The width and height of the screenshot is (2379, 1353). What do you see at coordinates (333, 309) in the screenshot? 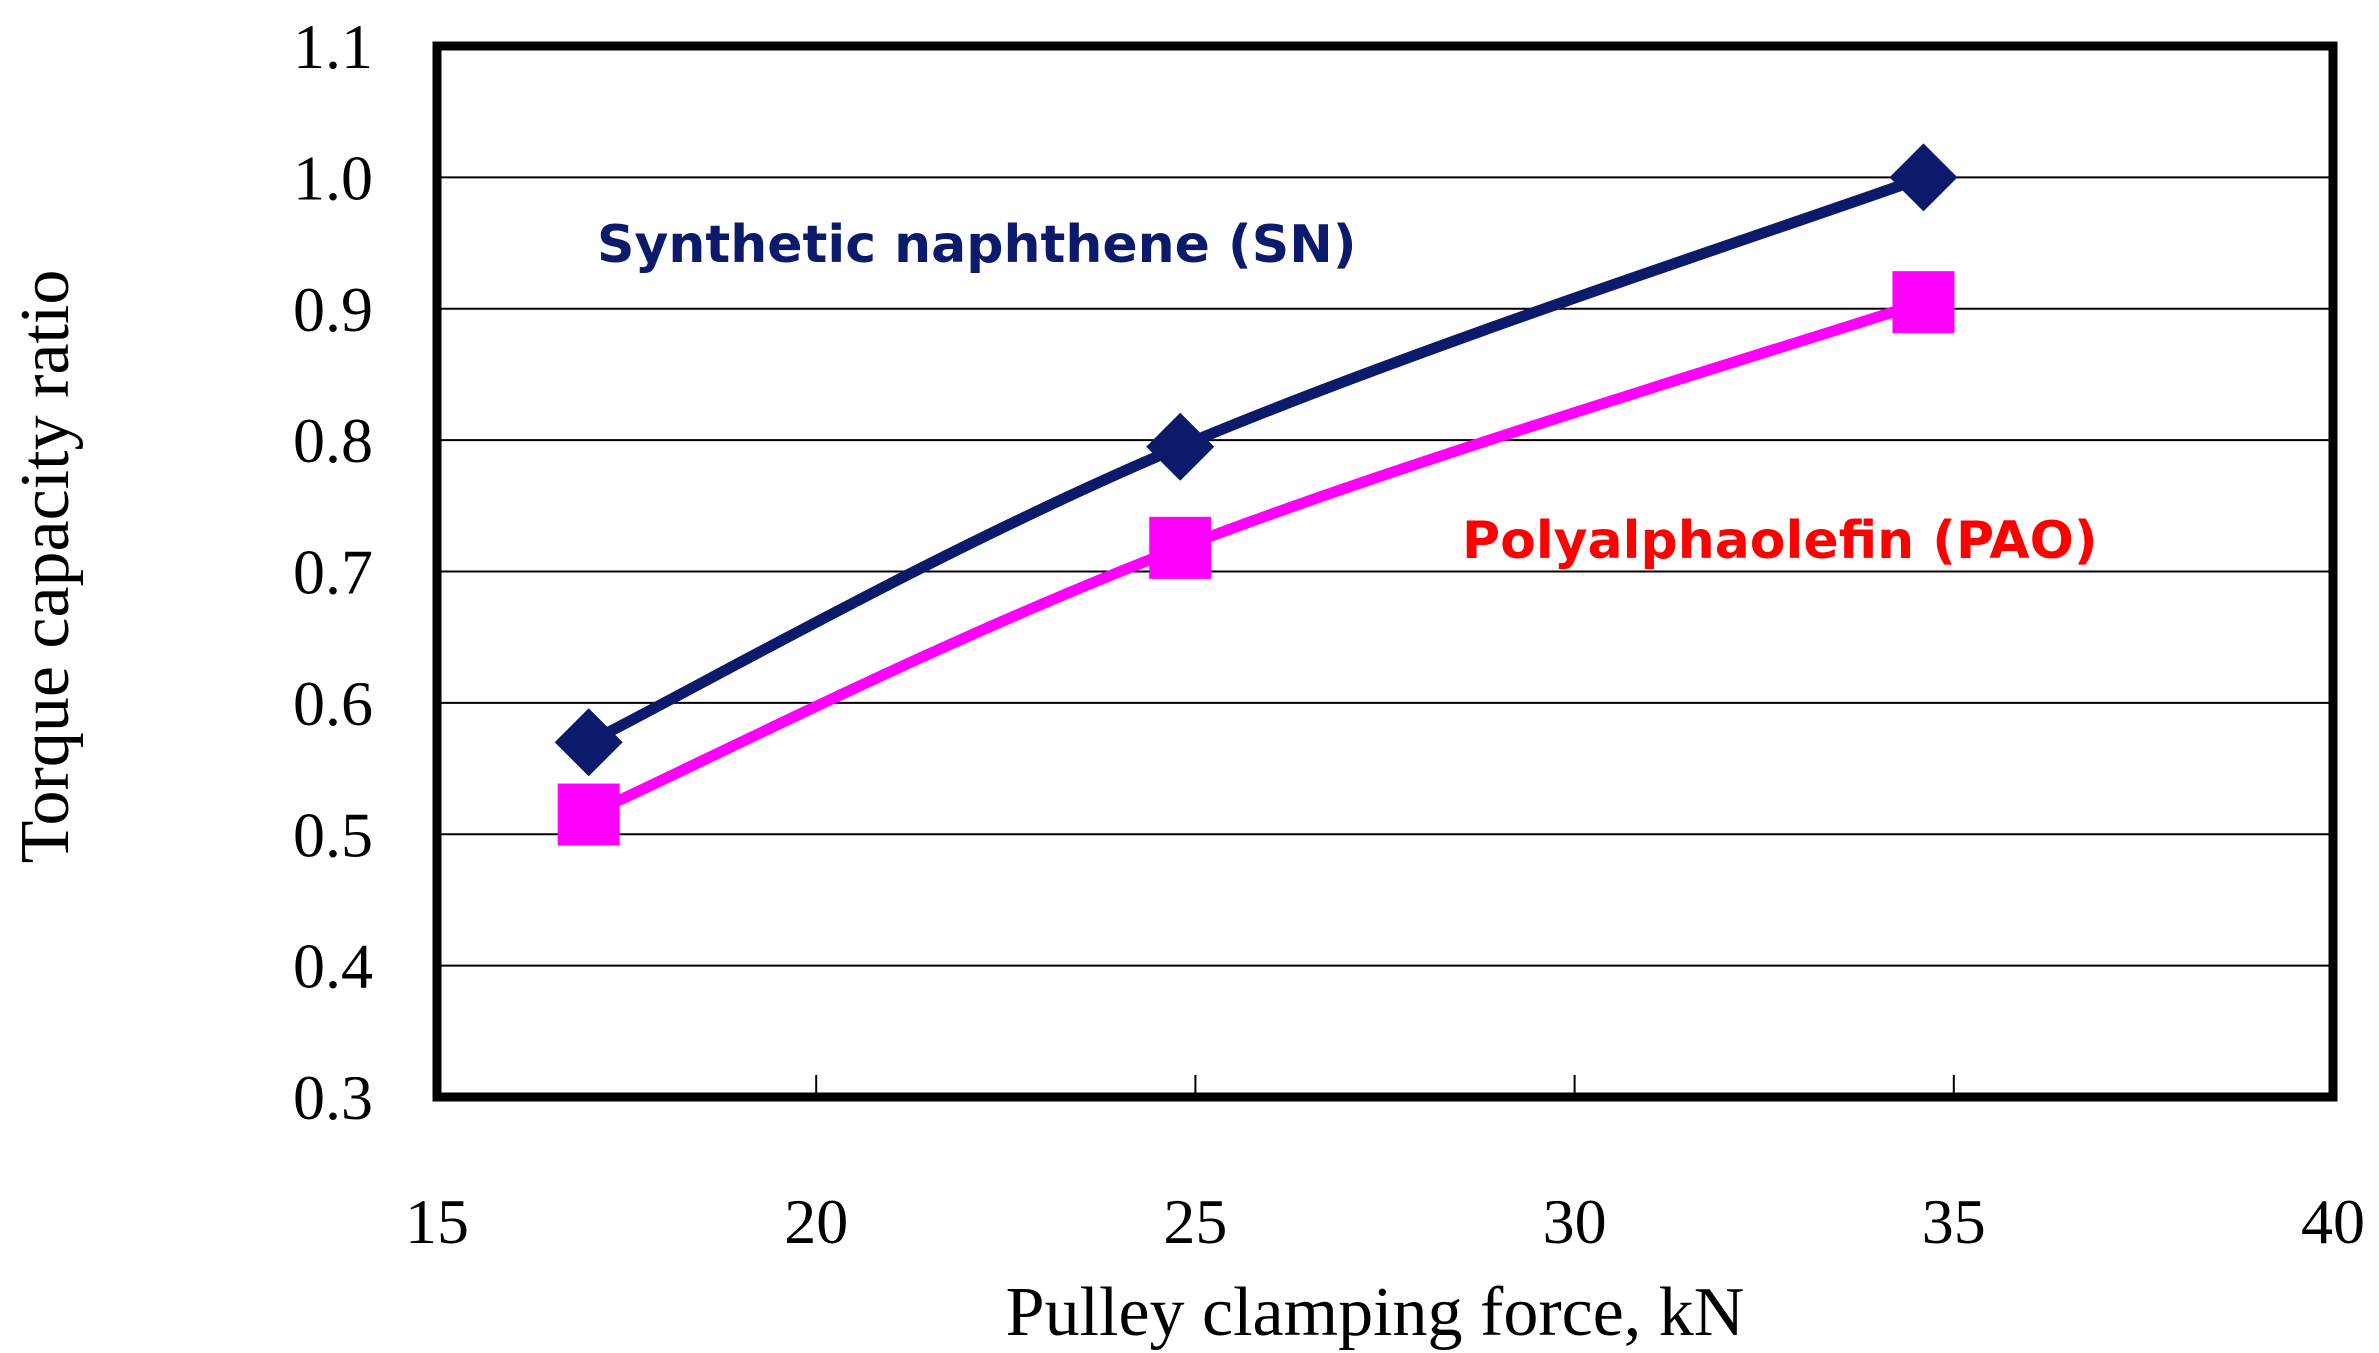
I see `y-tick-label-0.9: 0.9` at bounding box center [333, 309].